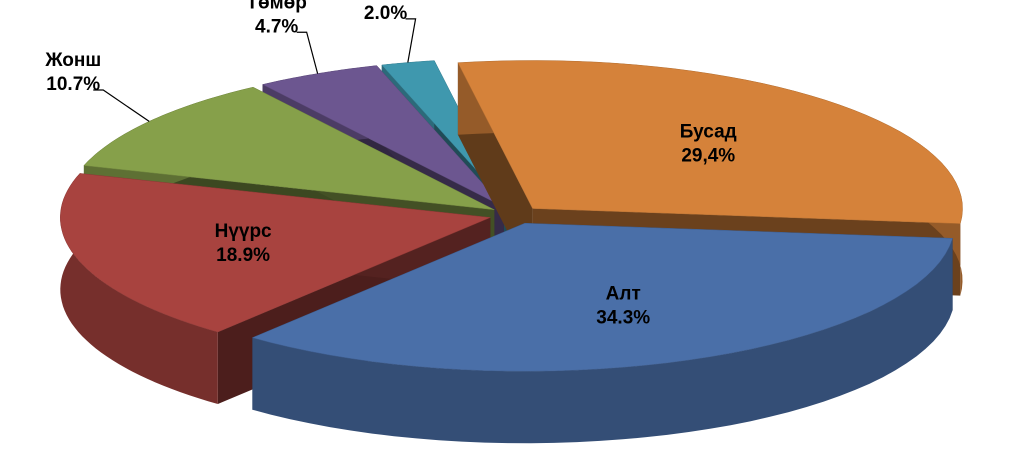  I want to click on slice-value: 18.9%, so click(243, 255).